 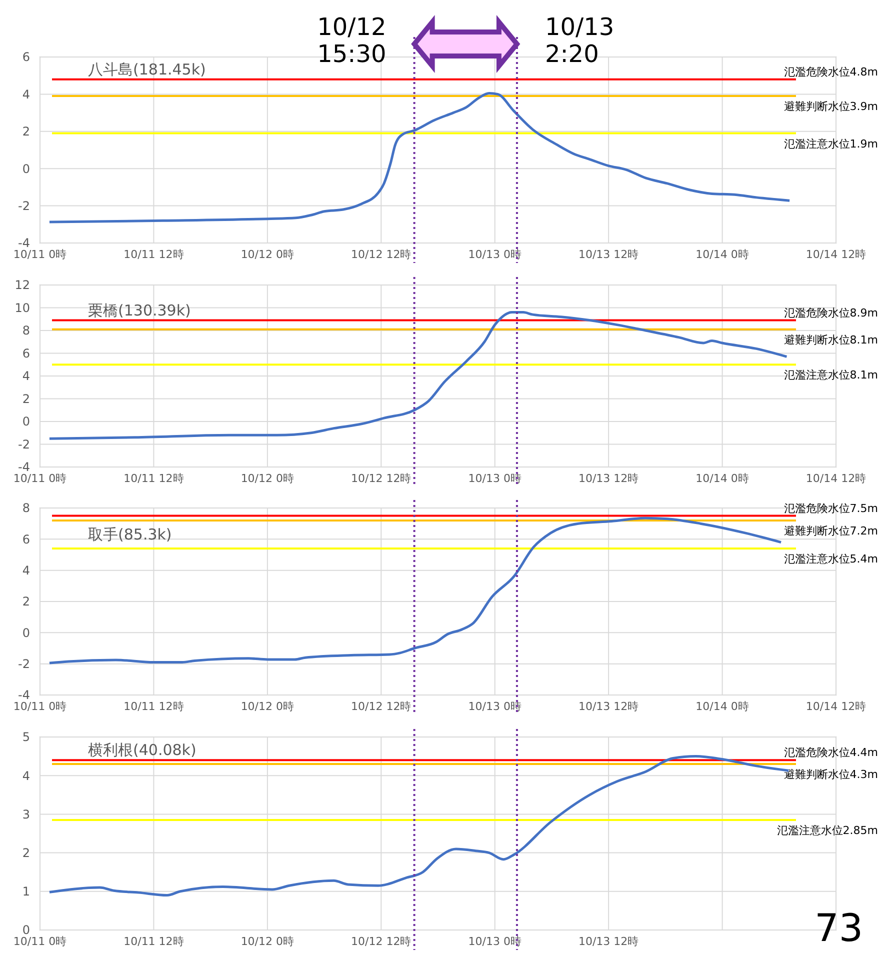 What do you see at coordinates (831, 143) in the screenshot?
I see `ref-line-label: 氾濫注意水位1.9m` at bounding box center [831, 143].